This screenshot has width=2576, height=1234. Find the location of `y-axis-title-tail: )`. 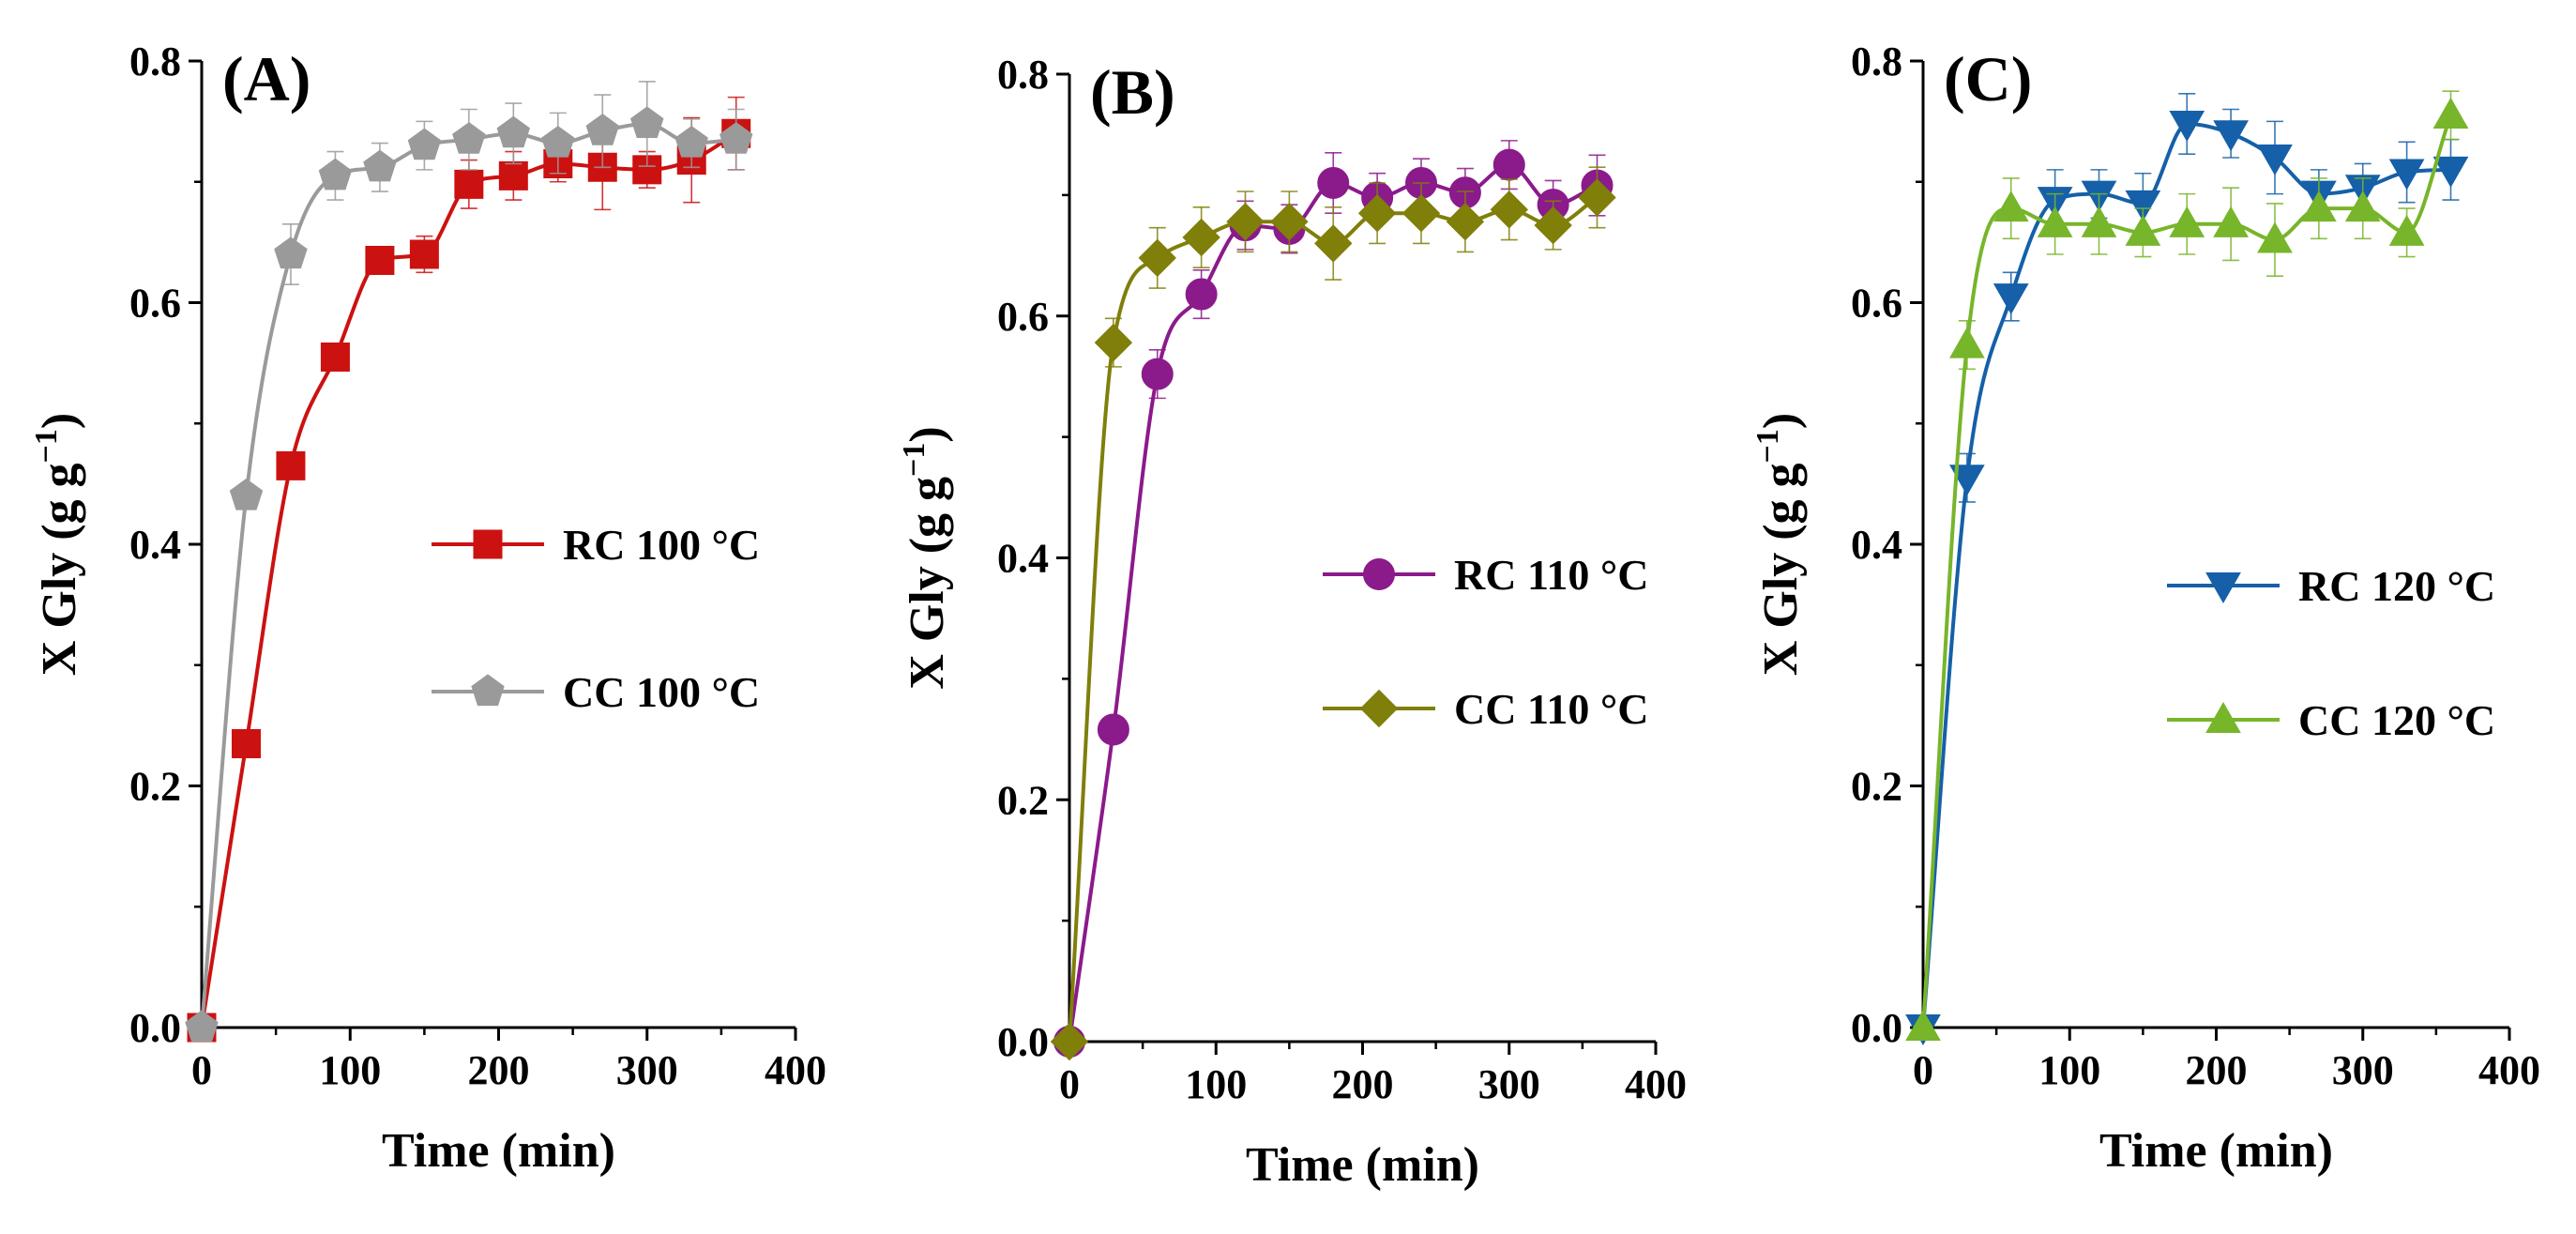

y-axis-title-tail: ) is located at coordinates (1781, 421).